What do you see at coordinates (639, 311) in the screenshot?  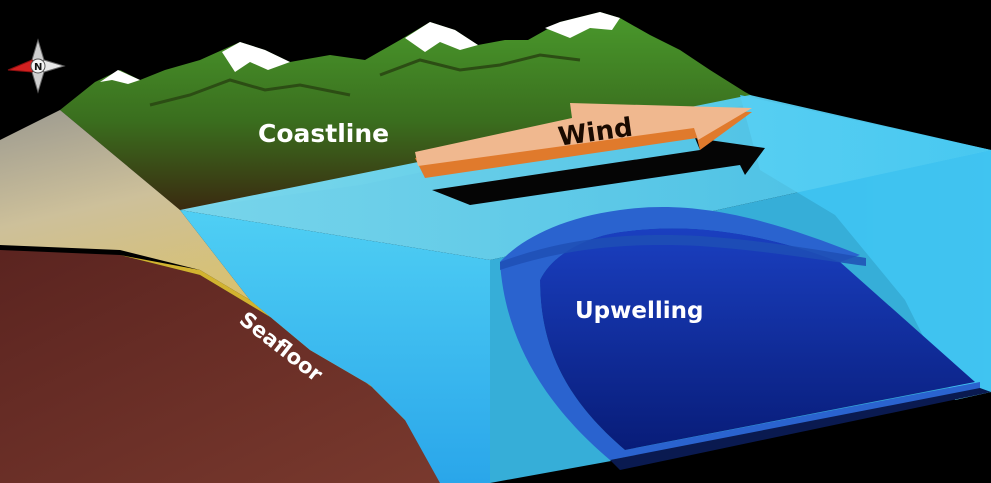 I see `label-upwelling: Upwelling` at bounding box center [639, 311].